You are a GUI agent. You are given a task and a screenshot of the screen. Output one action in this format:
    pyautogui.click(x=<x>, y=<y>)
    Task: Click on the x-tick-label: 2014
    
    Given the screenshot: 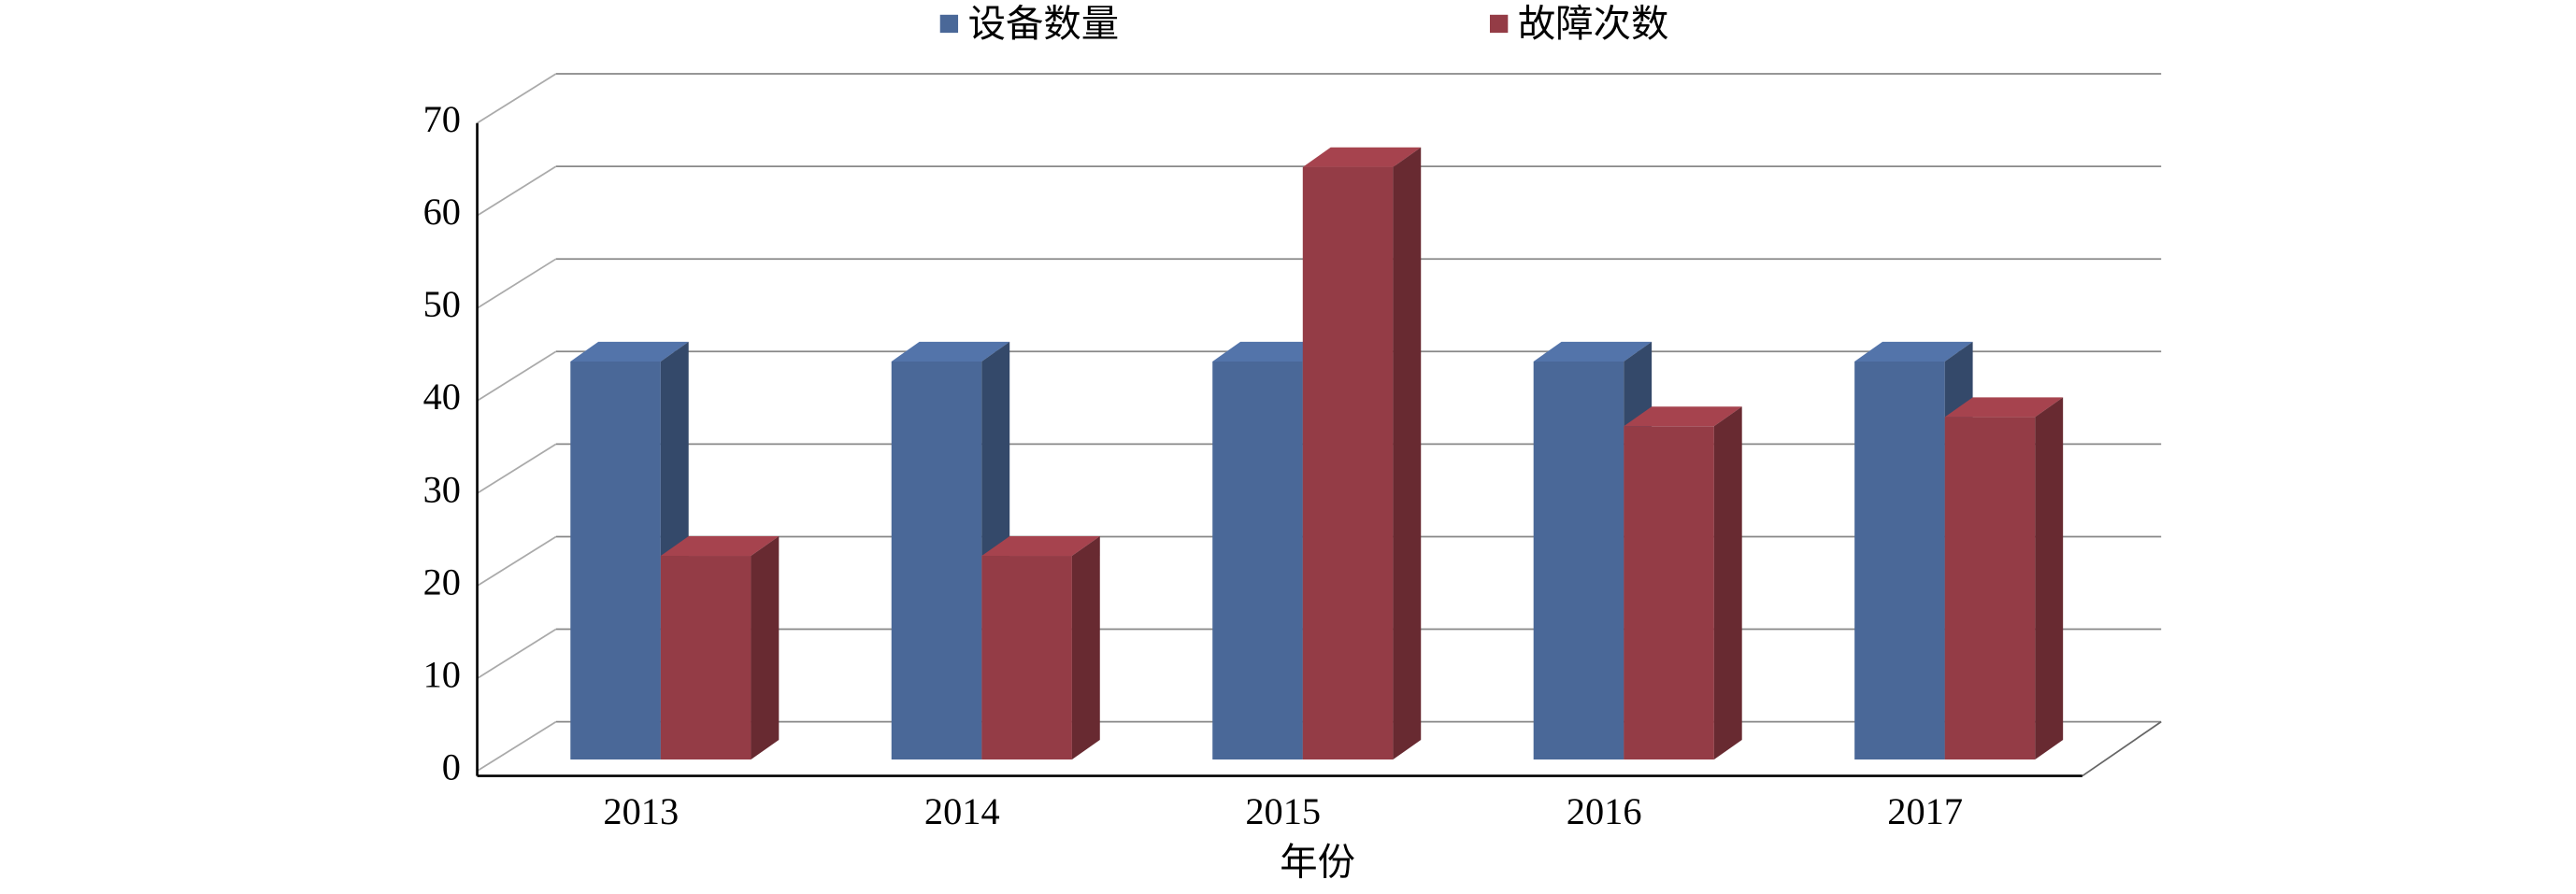 What is the action you would take?
    pyautogui.click(x=962, y=811)
    